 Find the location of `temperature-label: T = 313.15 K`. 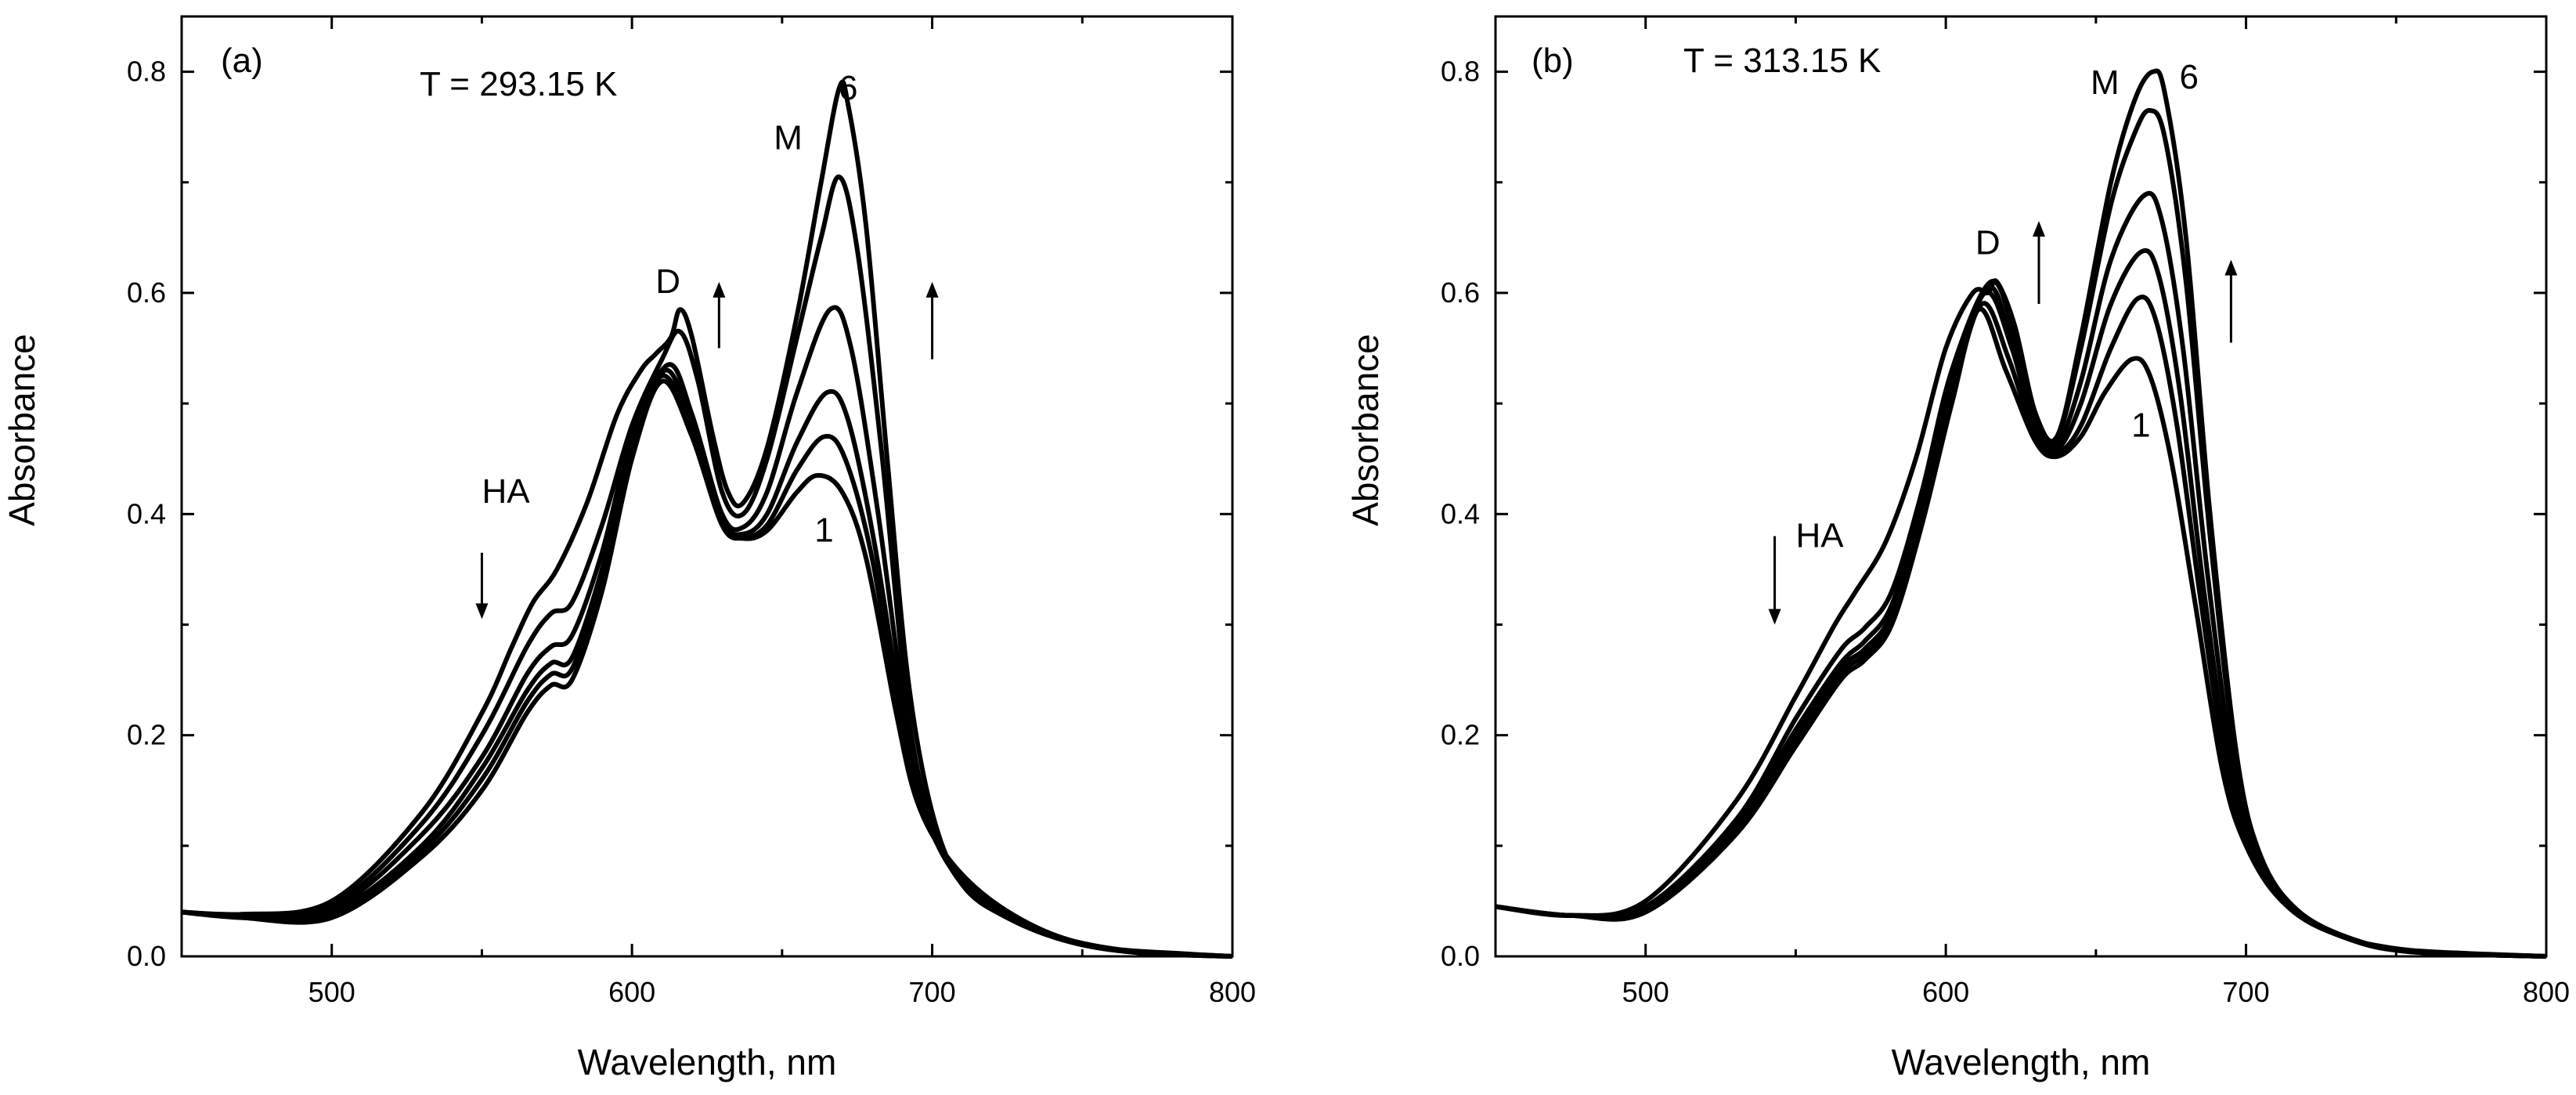

temperature-label: T = 313.15 K is located at coordinates (1782, 61).